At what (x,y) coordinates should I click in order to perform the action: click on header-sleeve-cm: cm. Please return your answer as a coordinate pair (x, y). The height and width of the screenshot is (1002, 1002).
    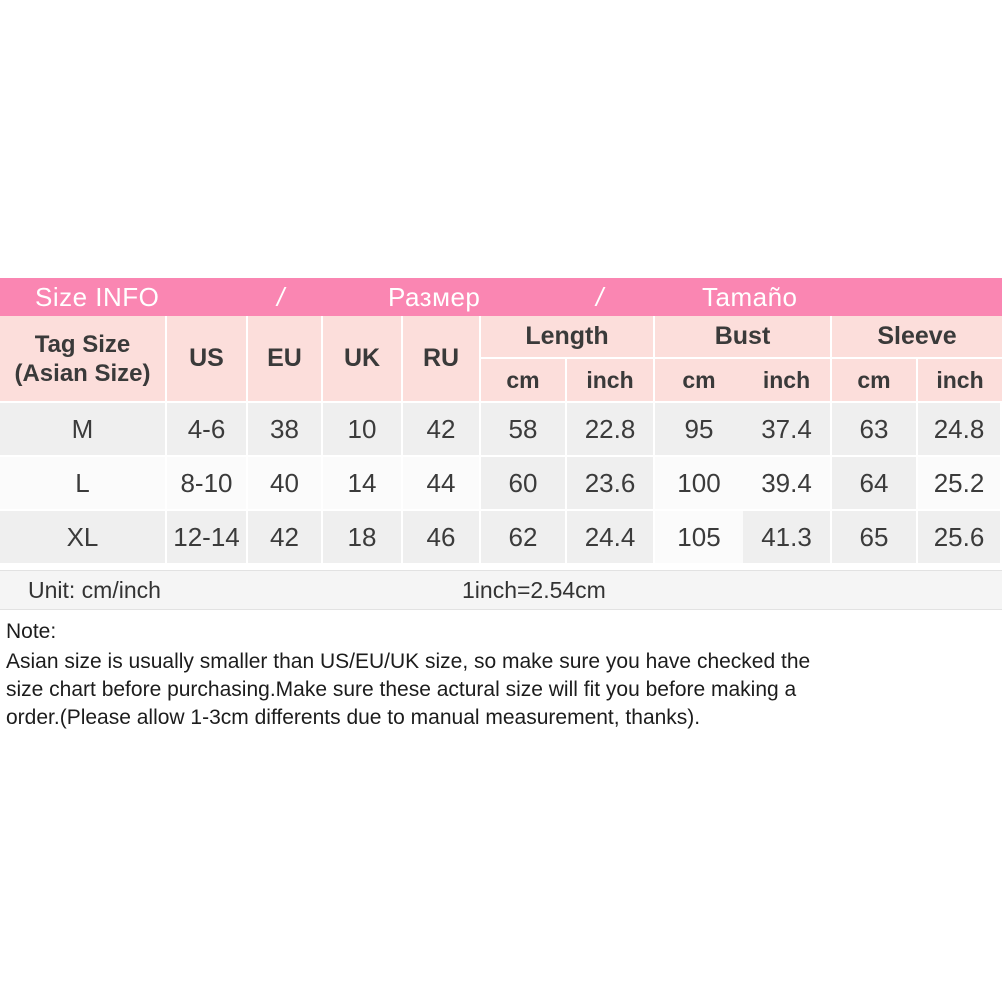
    Looking at the image, I should click on (875, 381).